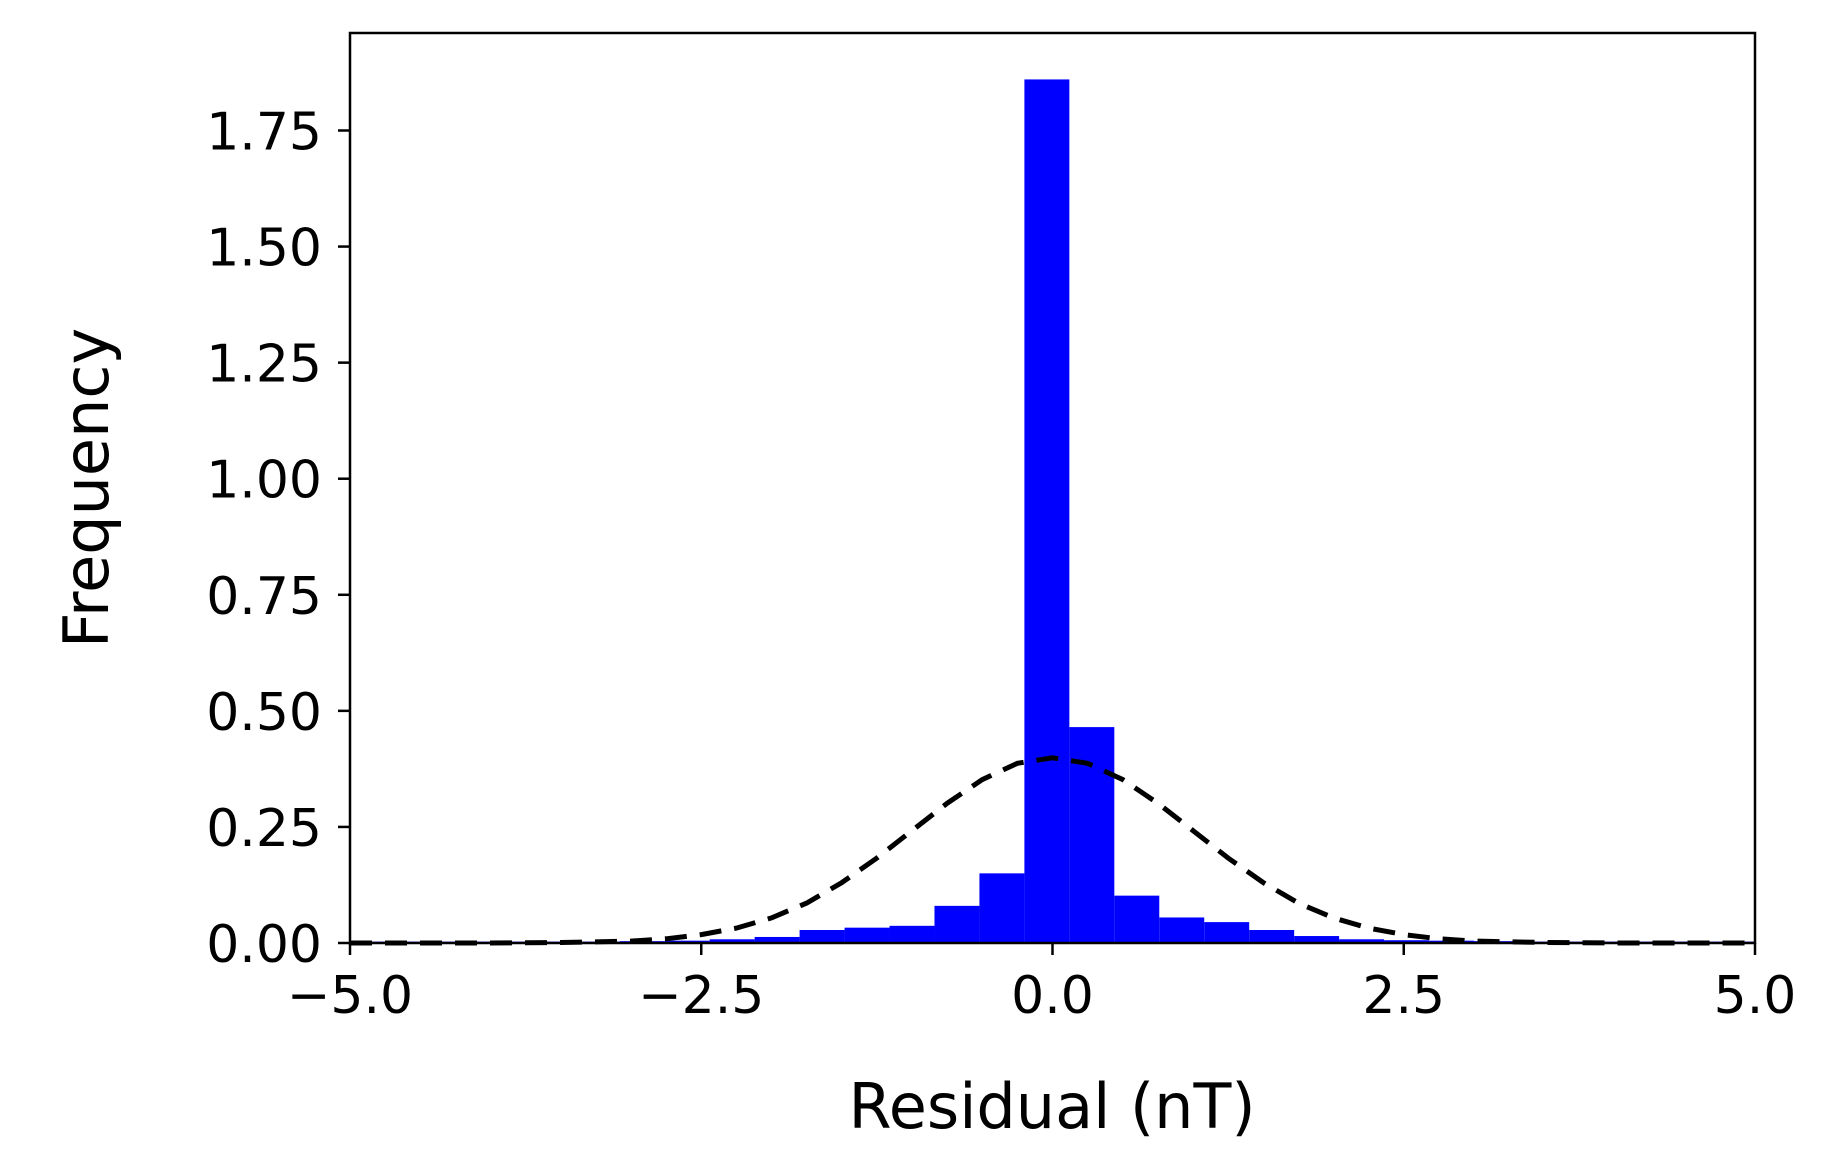 This screenshot has height=1173, width=1833. Describe the element at coordinates (278, 539) in the screenshot. I see `y-axis-ticks: 0.00 0.25 0.50 0.75 1.00 1.25 1.50 1.75` at that location.